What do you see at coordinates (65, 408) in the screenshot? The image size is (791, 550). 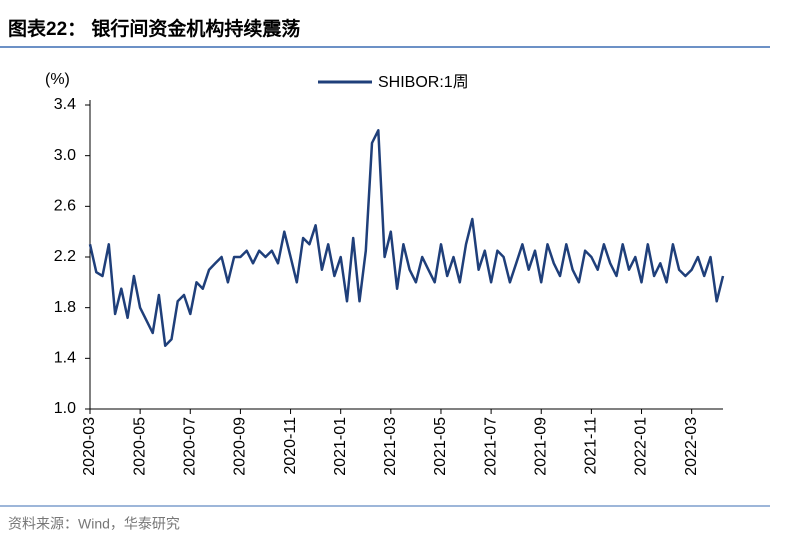 I see `y-tick-label: 1.0` at bounding box center [65, 408].